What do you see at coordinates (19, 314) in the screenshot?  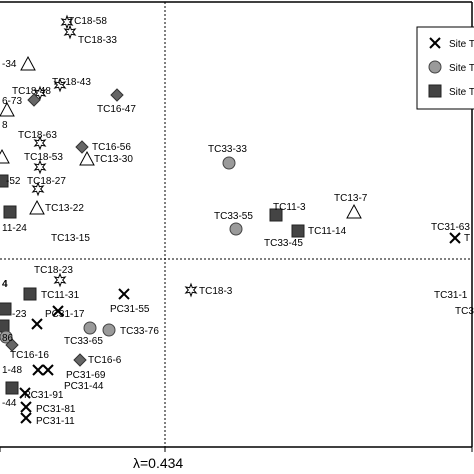 I see `point-label: -23` at bounding box center [19, 314].